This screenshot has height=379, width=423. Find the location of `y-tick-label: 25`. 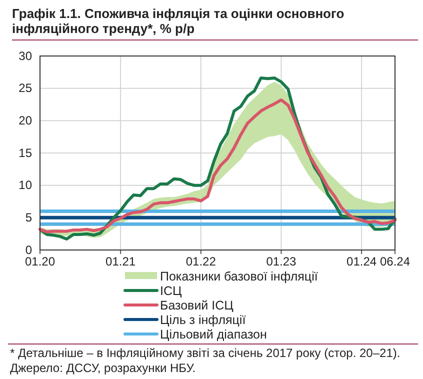

y-tick-label: 25 is located at coordinates (25, 88).